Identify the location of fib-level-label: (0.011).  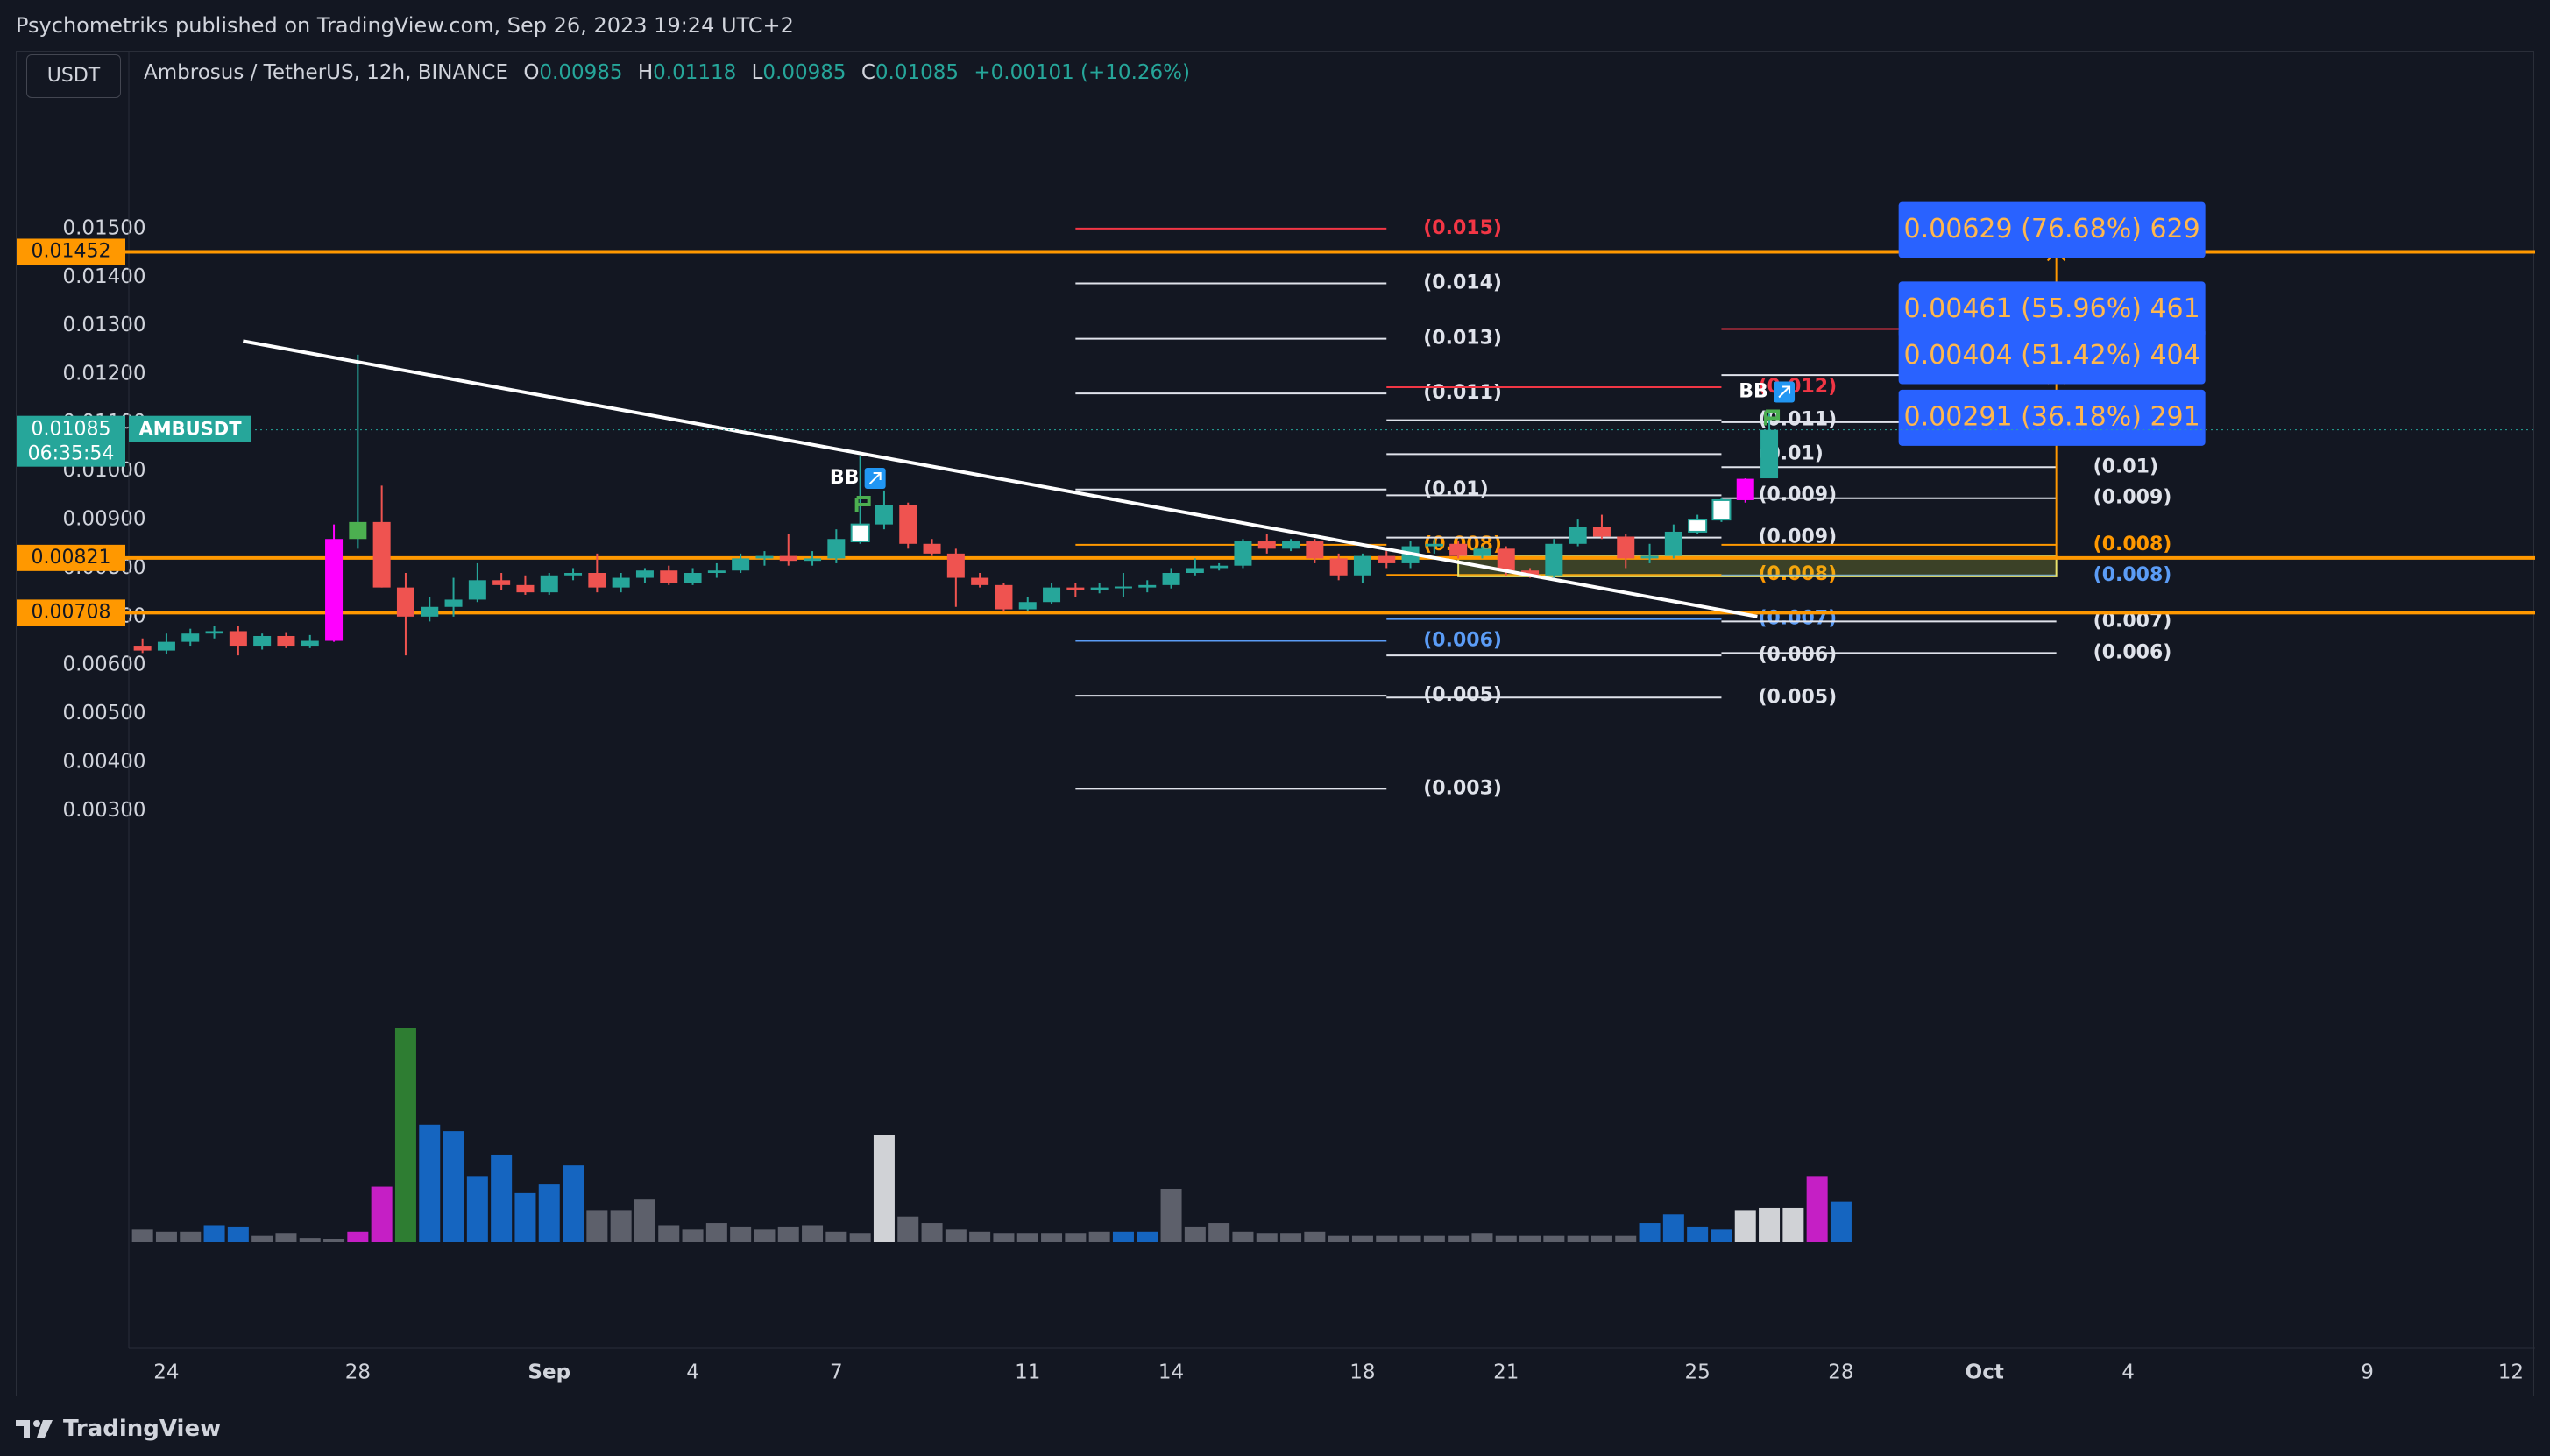
(1462, 393).